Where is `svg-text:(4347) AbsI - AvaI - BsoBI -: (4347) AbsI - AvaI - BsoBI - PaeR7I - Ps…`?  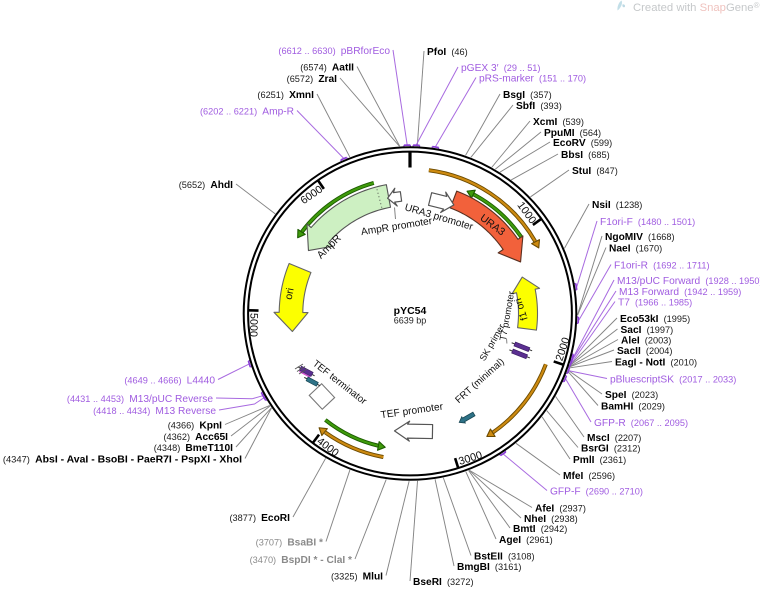 svg-text:(4347) AbsI - AvaI - BsoBI -: (4347) AbsI - AvaI - BsoBI - PaeR7I - Ps… is located at coordinates (122, 460).